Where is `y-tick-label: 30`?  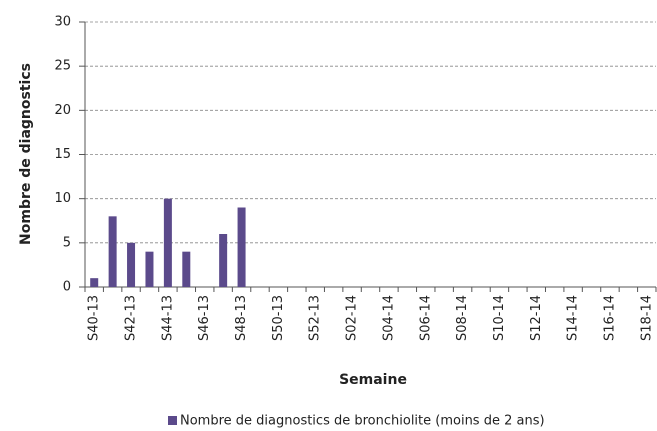 y-tick-label: 30 is located at coordinates (62, 22).